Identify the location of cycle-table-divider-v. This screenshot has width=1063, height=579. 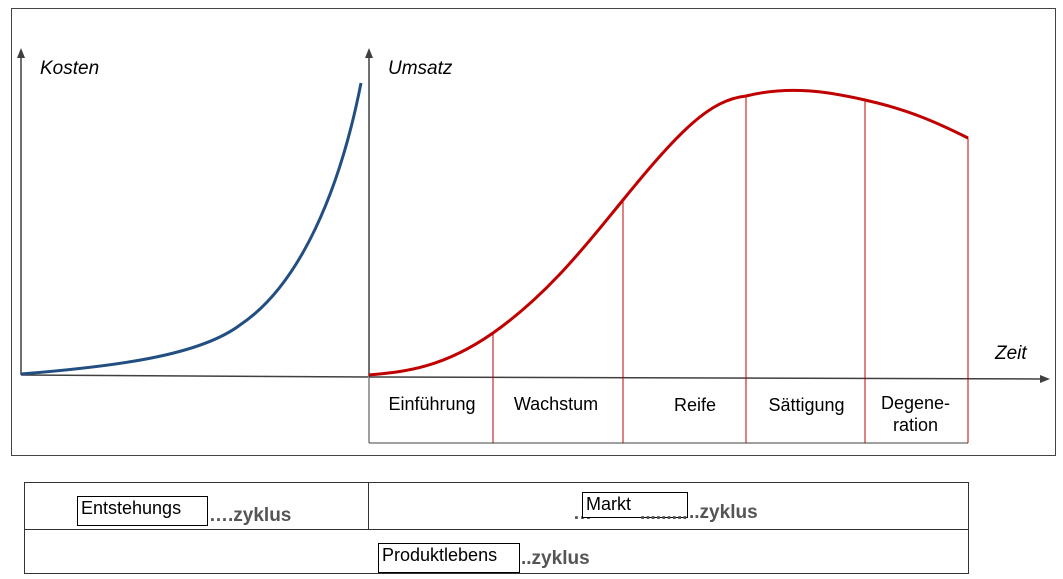
(368, 505).